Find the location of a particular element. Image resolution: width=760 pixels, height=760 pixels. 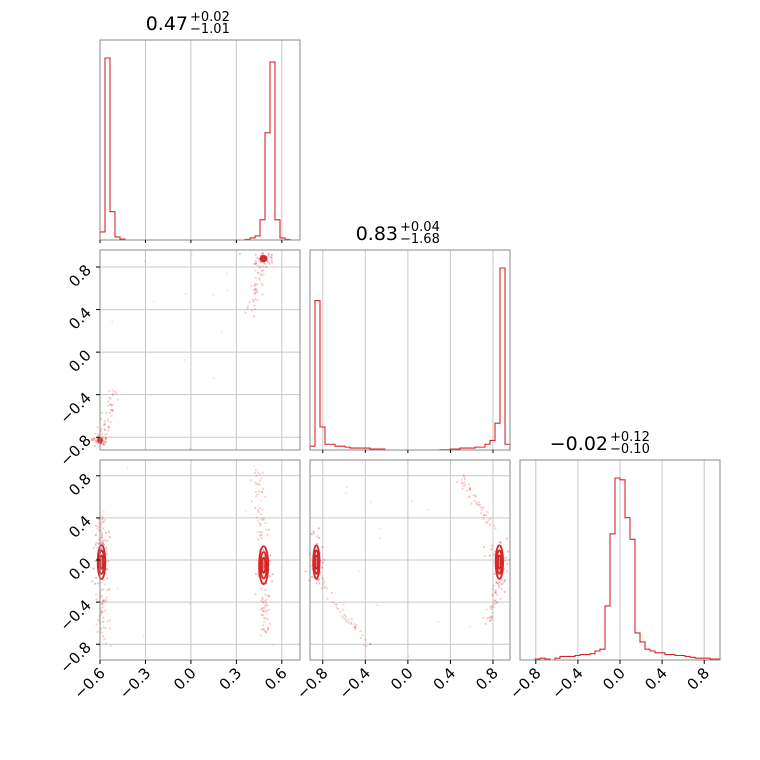

param-title-upper-0: +0.02 is located at coordinates (210, 17).